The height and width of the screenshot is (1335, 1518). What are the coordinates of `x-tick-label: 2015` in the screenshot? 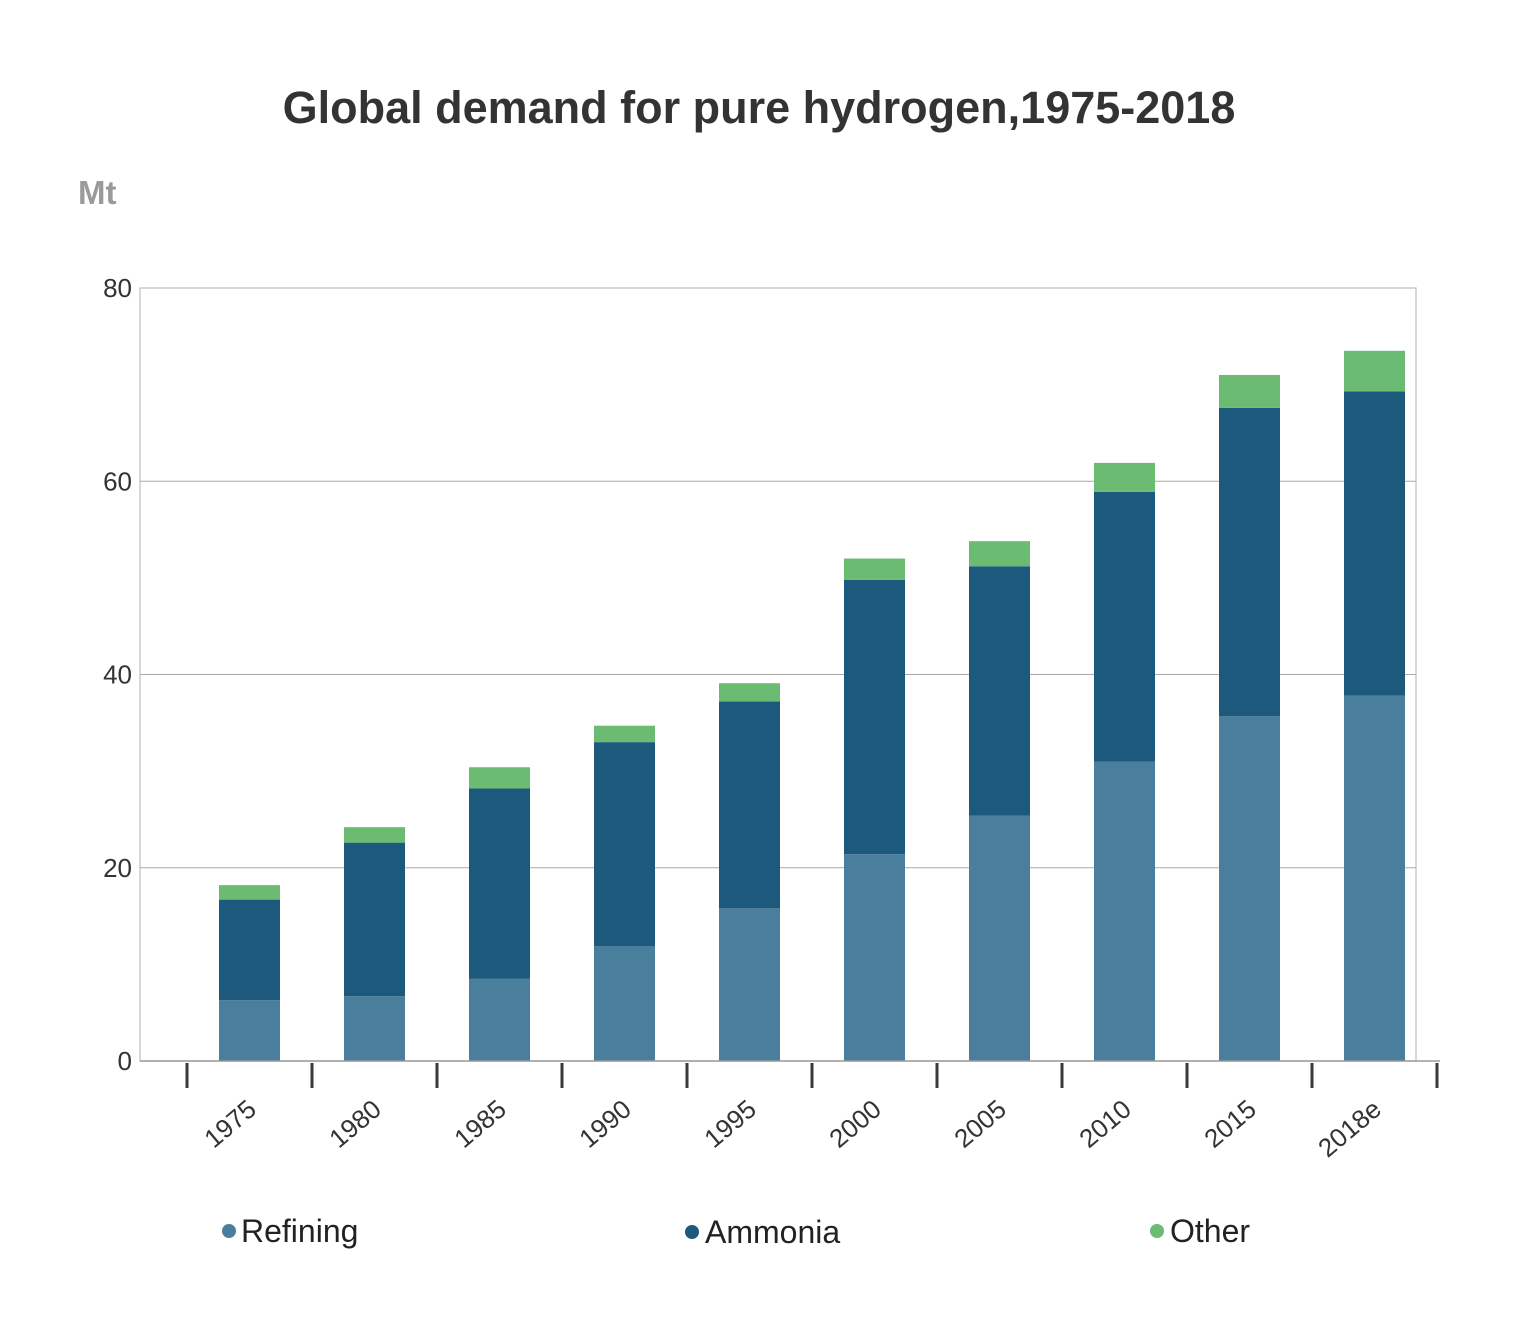 It's located at (1230, 1124).